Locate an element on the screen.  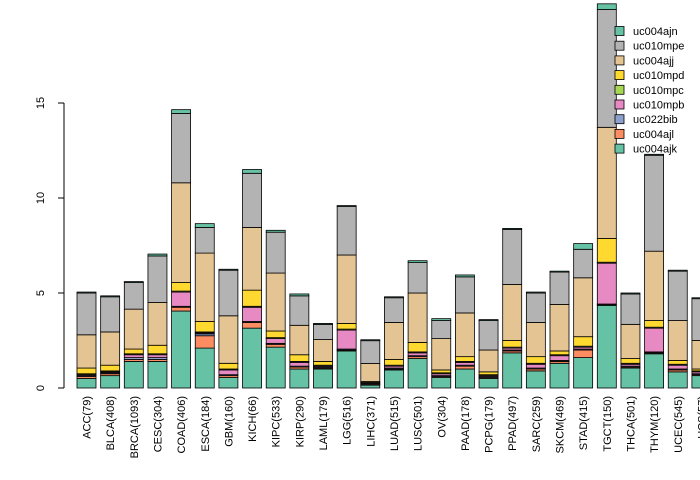
legend-item: uc004ajj is located at coordinates (644, 61).